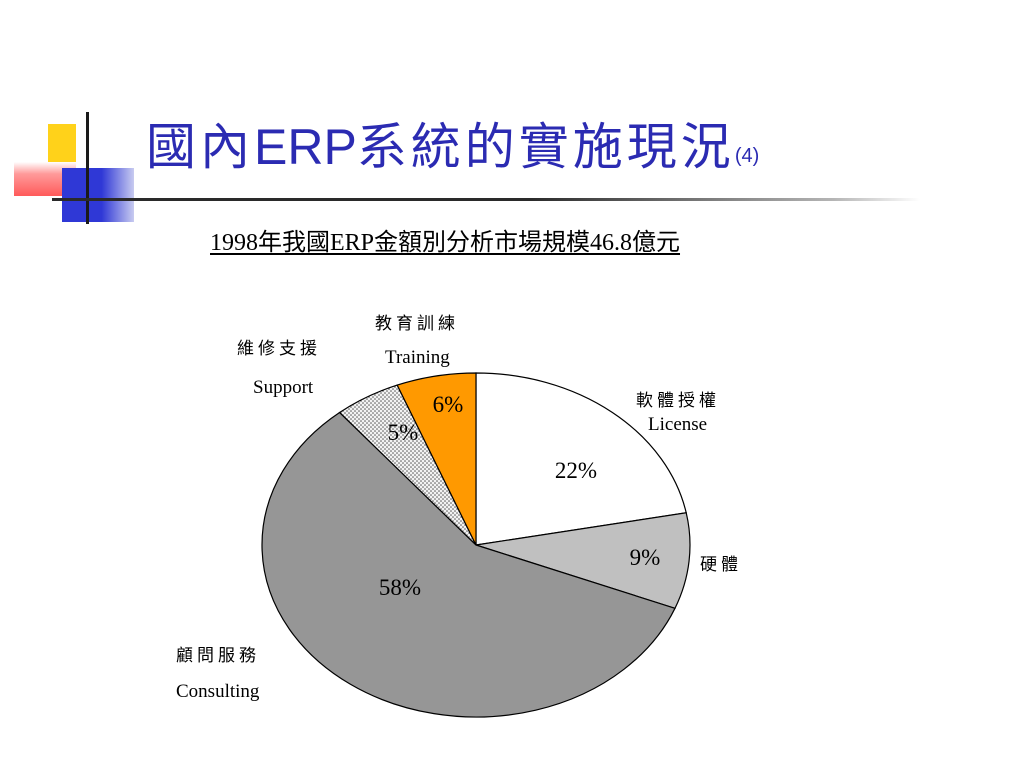 The image size is (1024, 768). I want to click on category-label-en-training: Training, so click(417, 357).